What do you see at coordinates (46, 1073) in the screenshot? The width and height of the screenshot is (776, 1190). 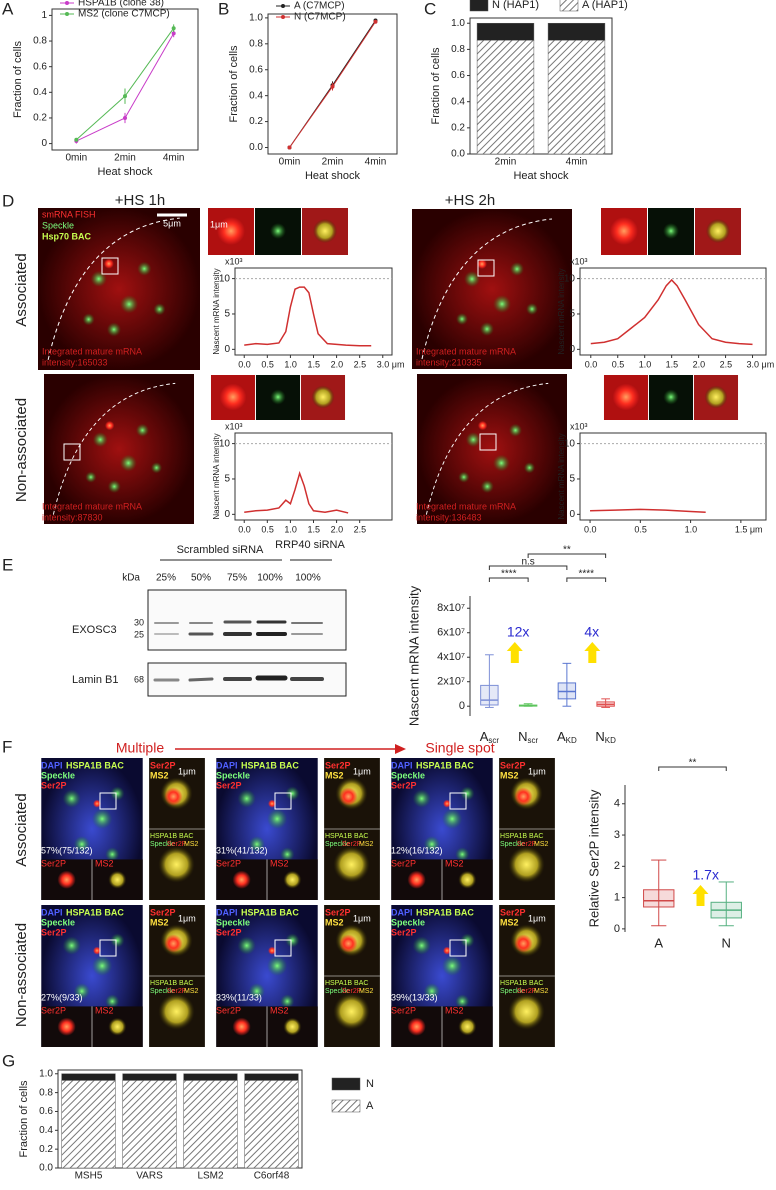 I see `y-tick-label: 1.0` at bounding box center [46, 1073].